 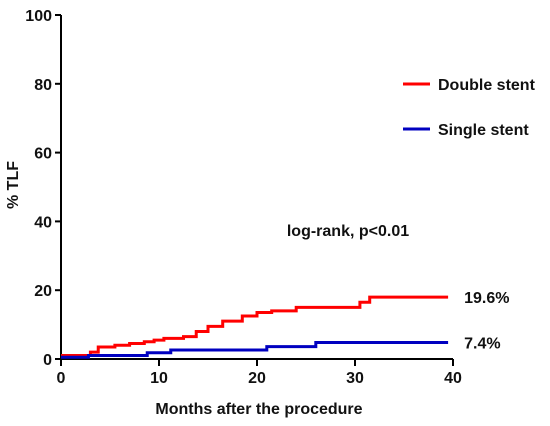 What do you see at coordinates (258, 409) in the screenshot?
I see `x-axis-title: Months after the procedure` at bounding box center [258, 409].